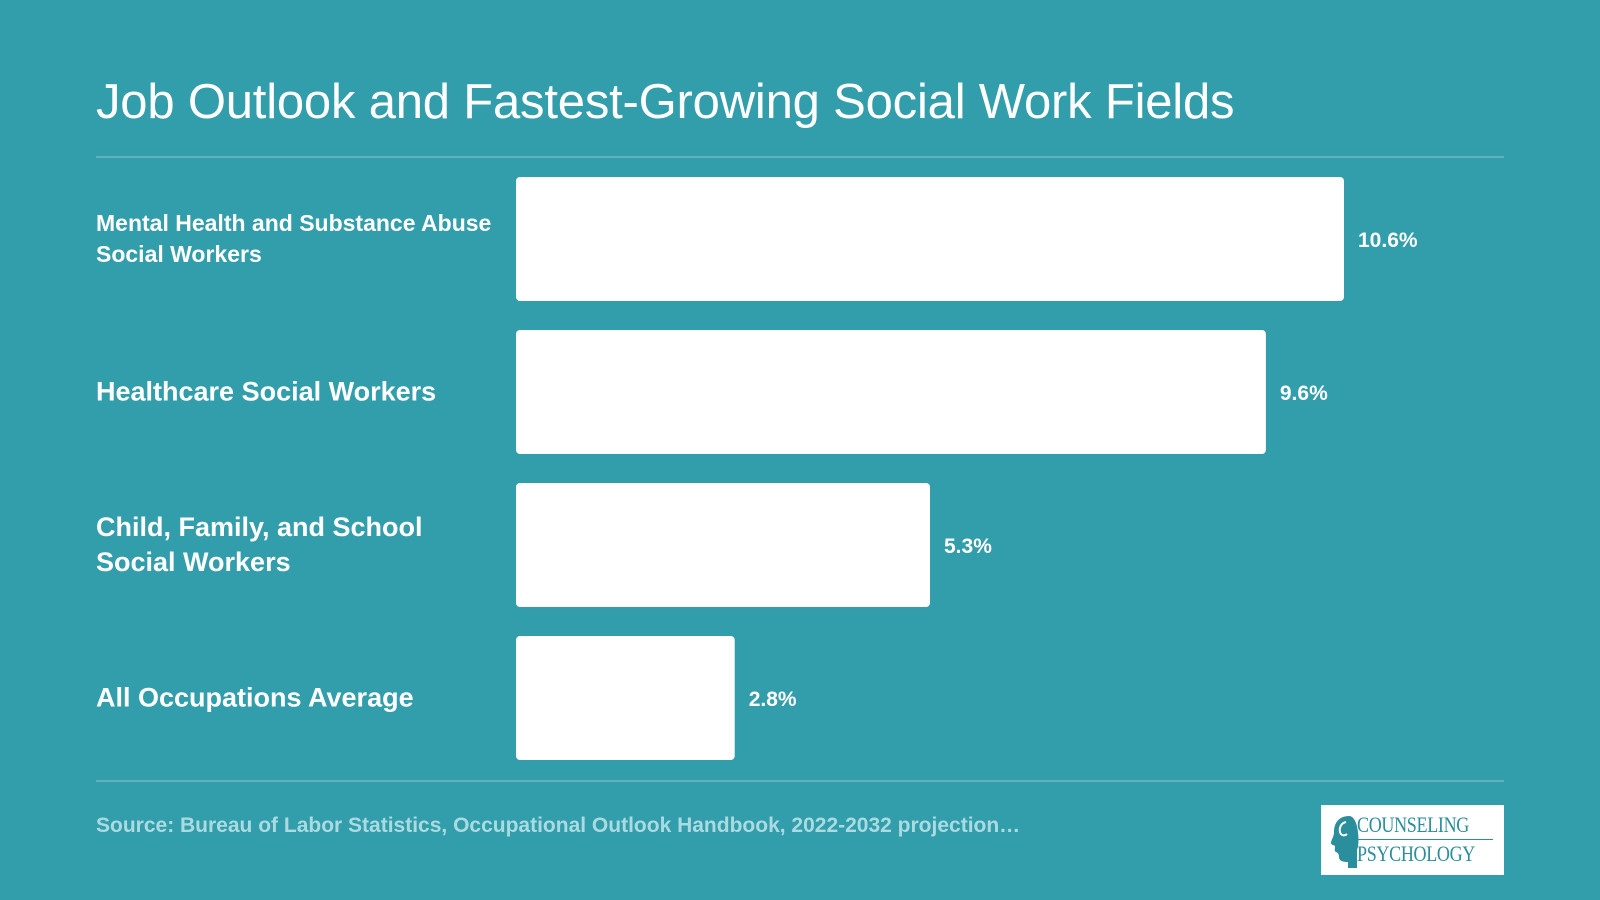  Describe the element at coordinates (1345, 842) in the screenshot. I see `head-silhouette-icon` at that location.